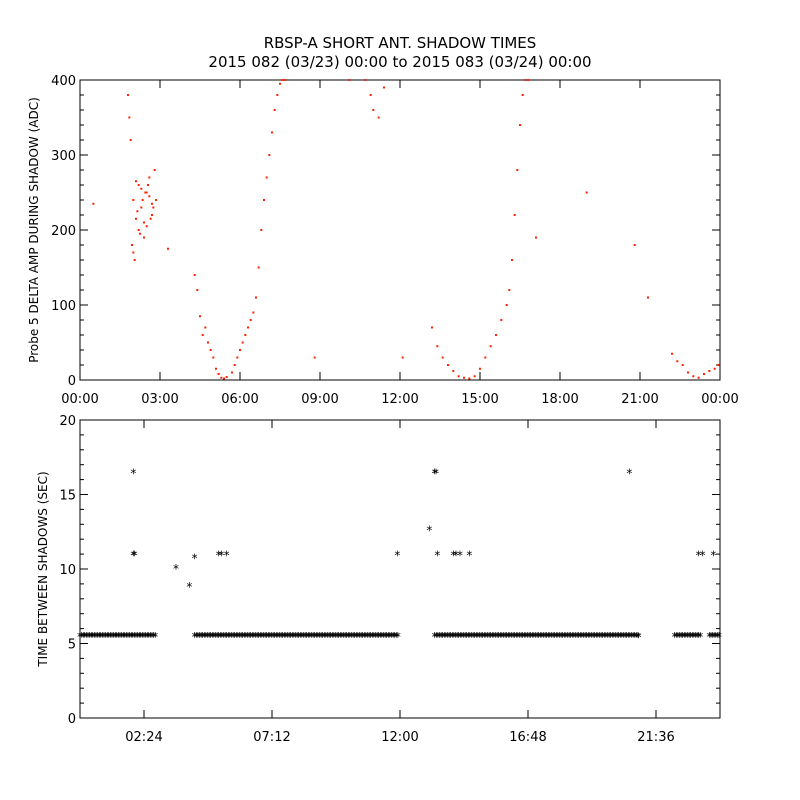 The image size is (800, 800). What do you see at coordinates (400, 43) in the screenshot?
I see `chart-title-line1: RBSP-A SHORT ANT. SHADOW TIMES` at bounding box center [400, 43].